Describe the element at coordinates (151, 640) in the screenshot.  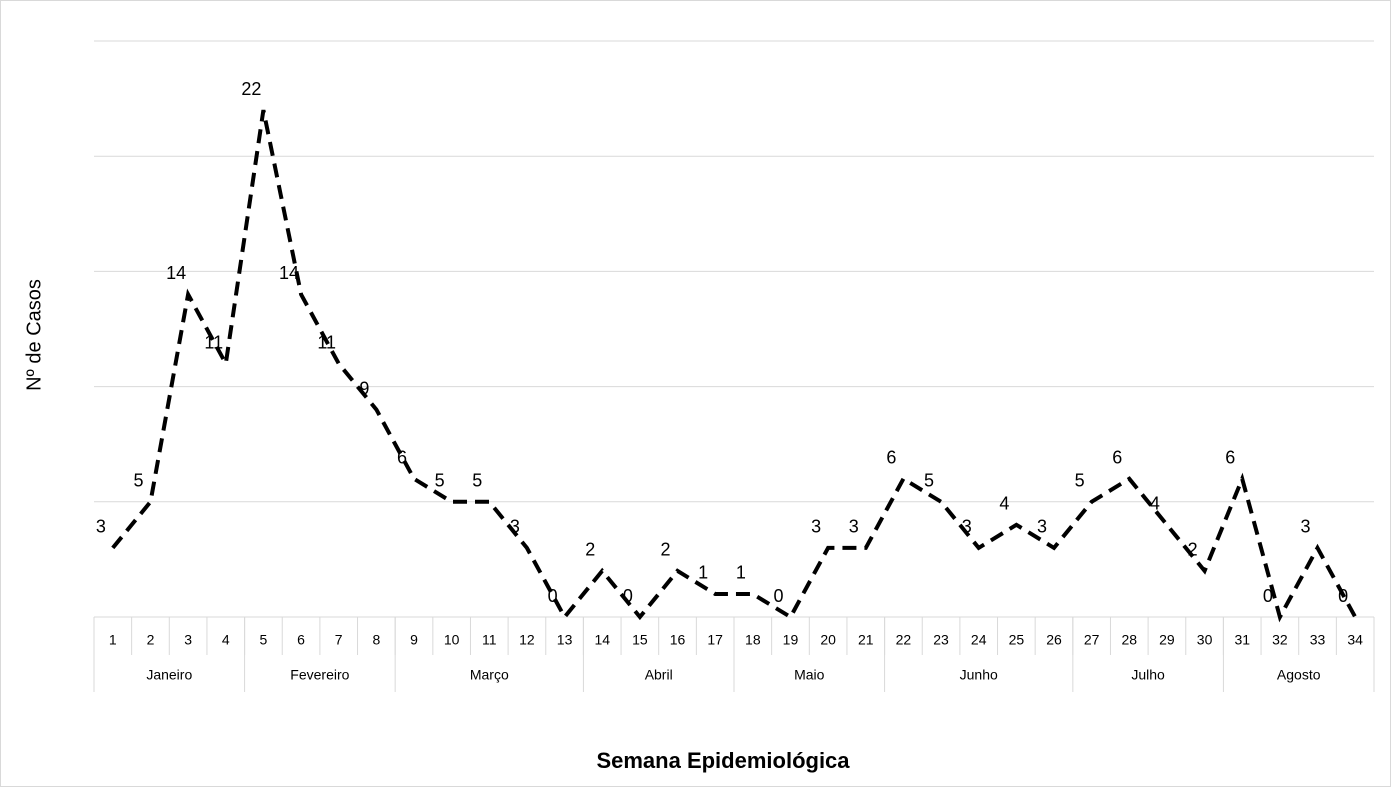
I see `x-tick-label: 2` at that location.